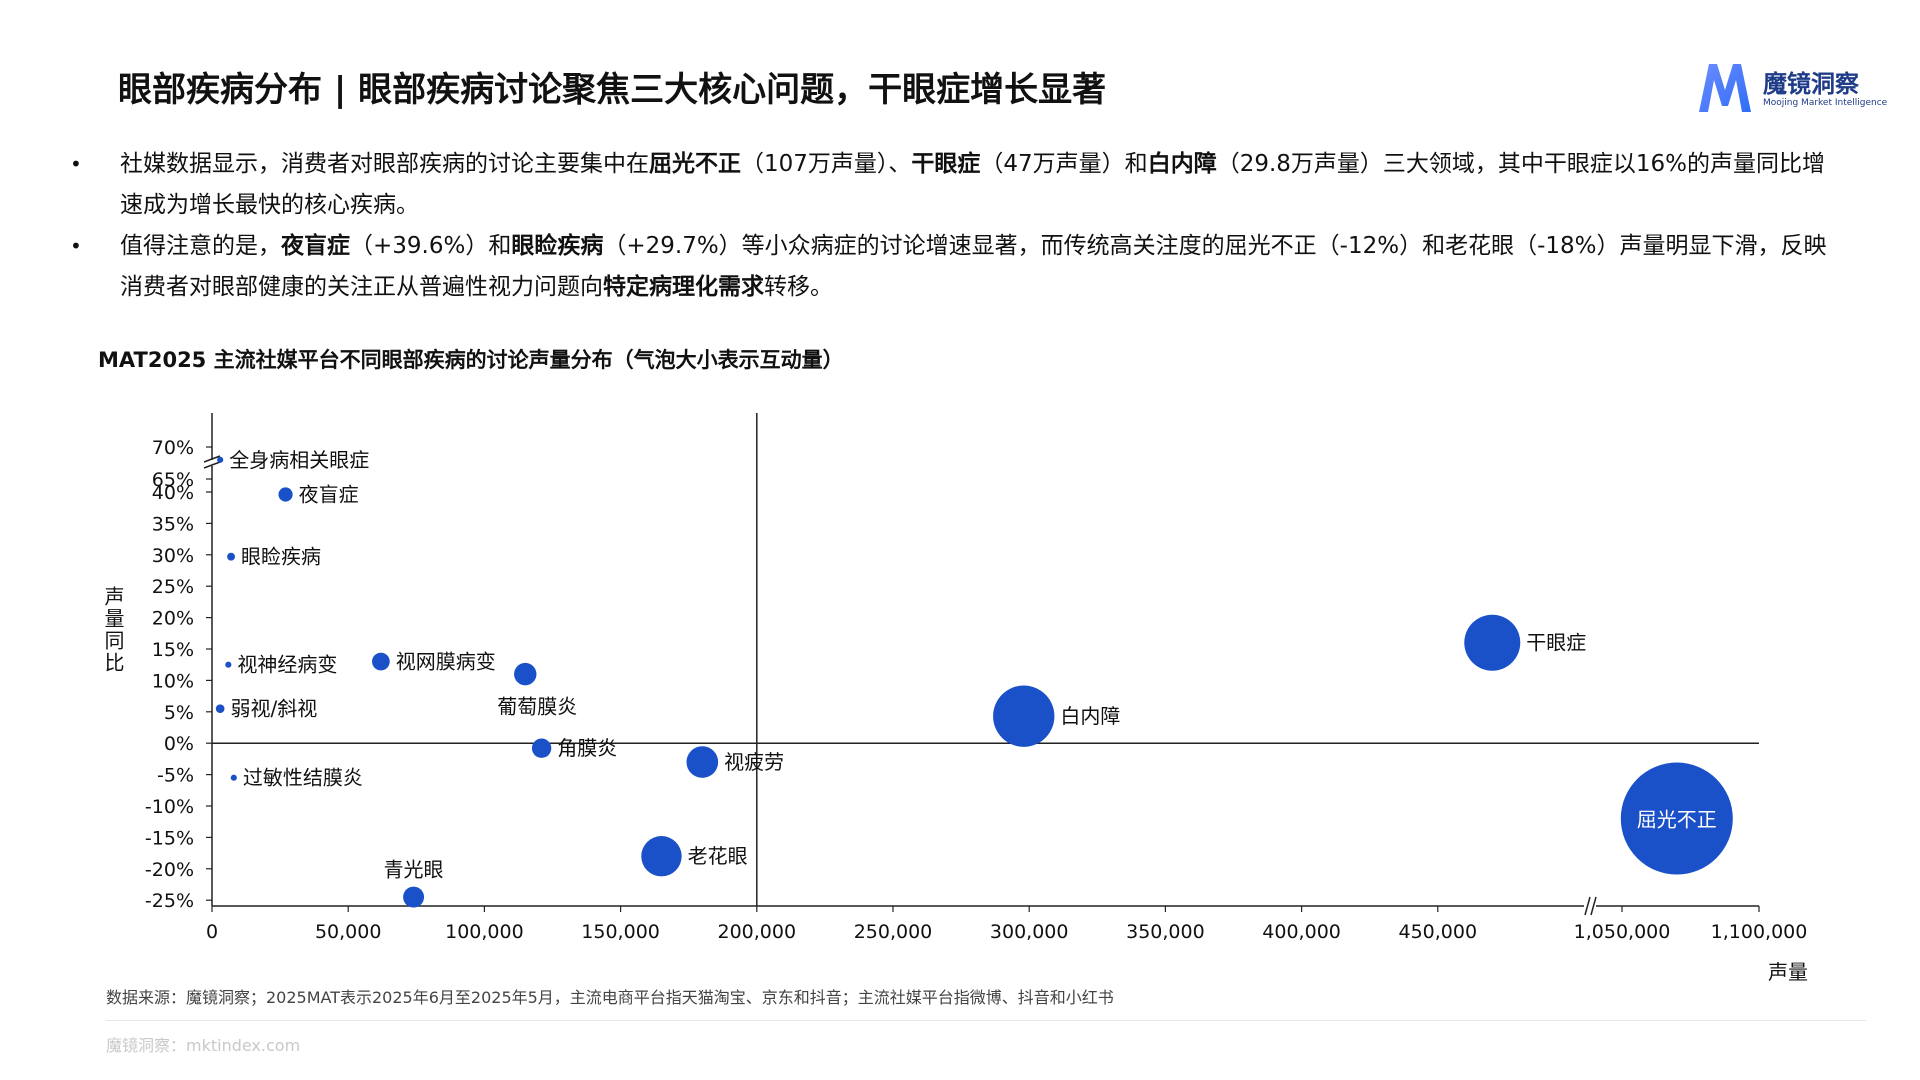 The image size is (1920, 1080). What do you see at coordinates (281, 557) in the screenshot?
I see `bubble-label: 眼睑疾病` at bounding box center [281, 557].